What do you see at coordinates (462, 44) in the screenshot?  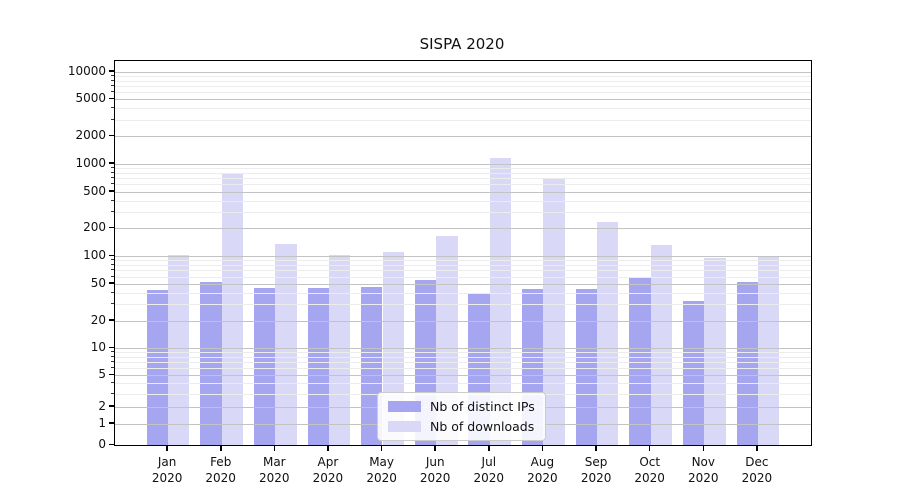 I see `chart-title: SISPA 2020` at bounding box center [462, 44].